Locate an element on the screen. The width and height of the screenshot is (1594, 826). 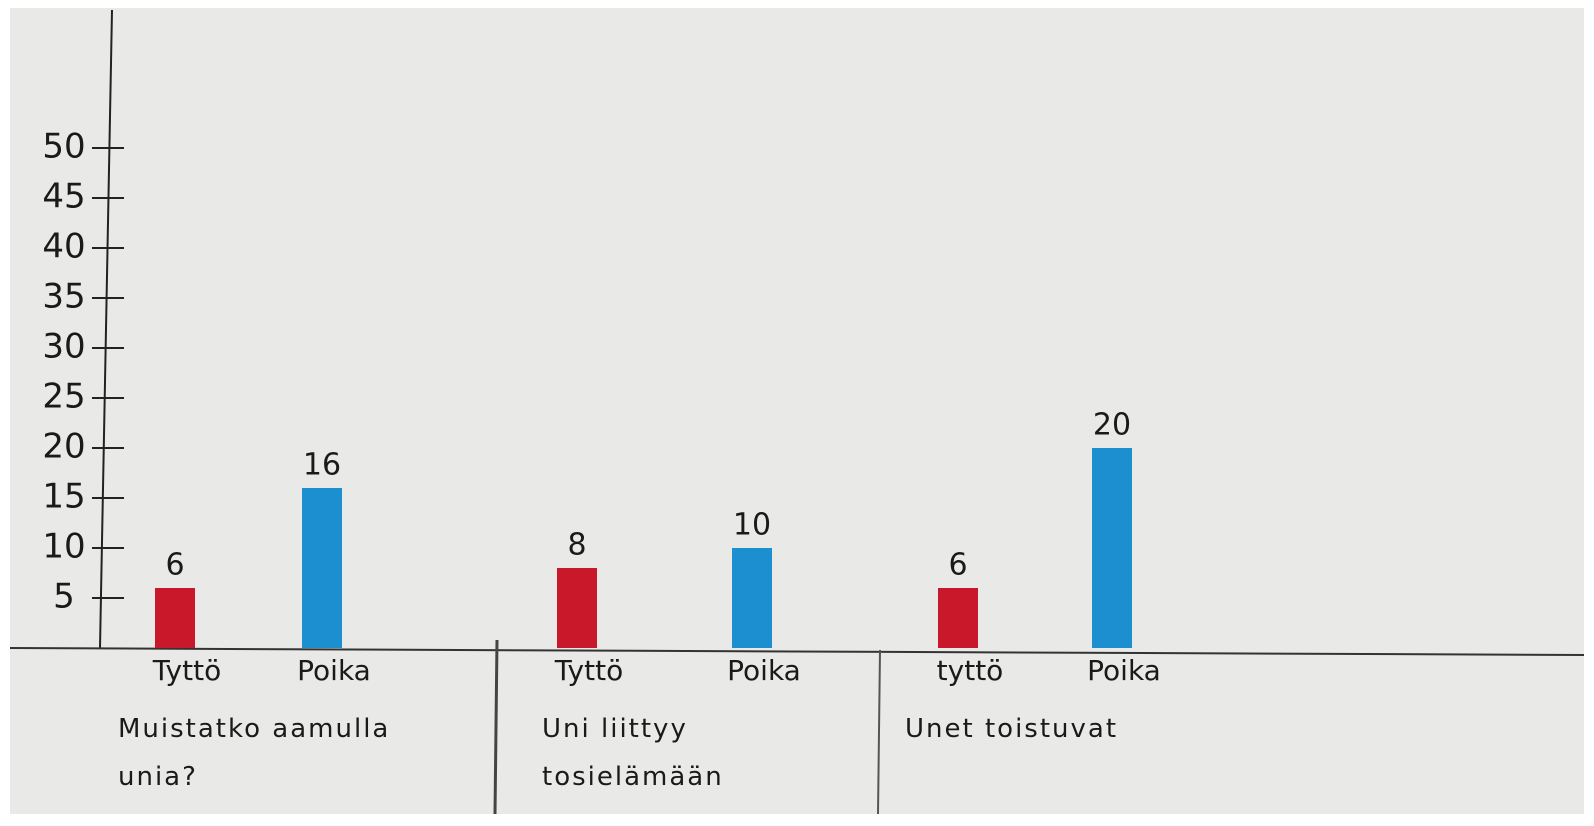
y-axis is located at coordinates (106, 329).